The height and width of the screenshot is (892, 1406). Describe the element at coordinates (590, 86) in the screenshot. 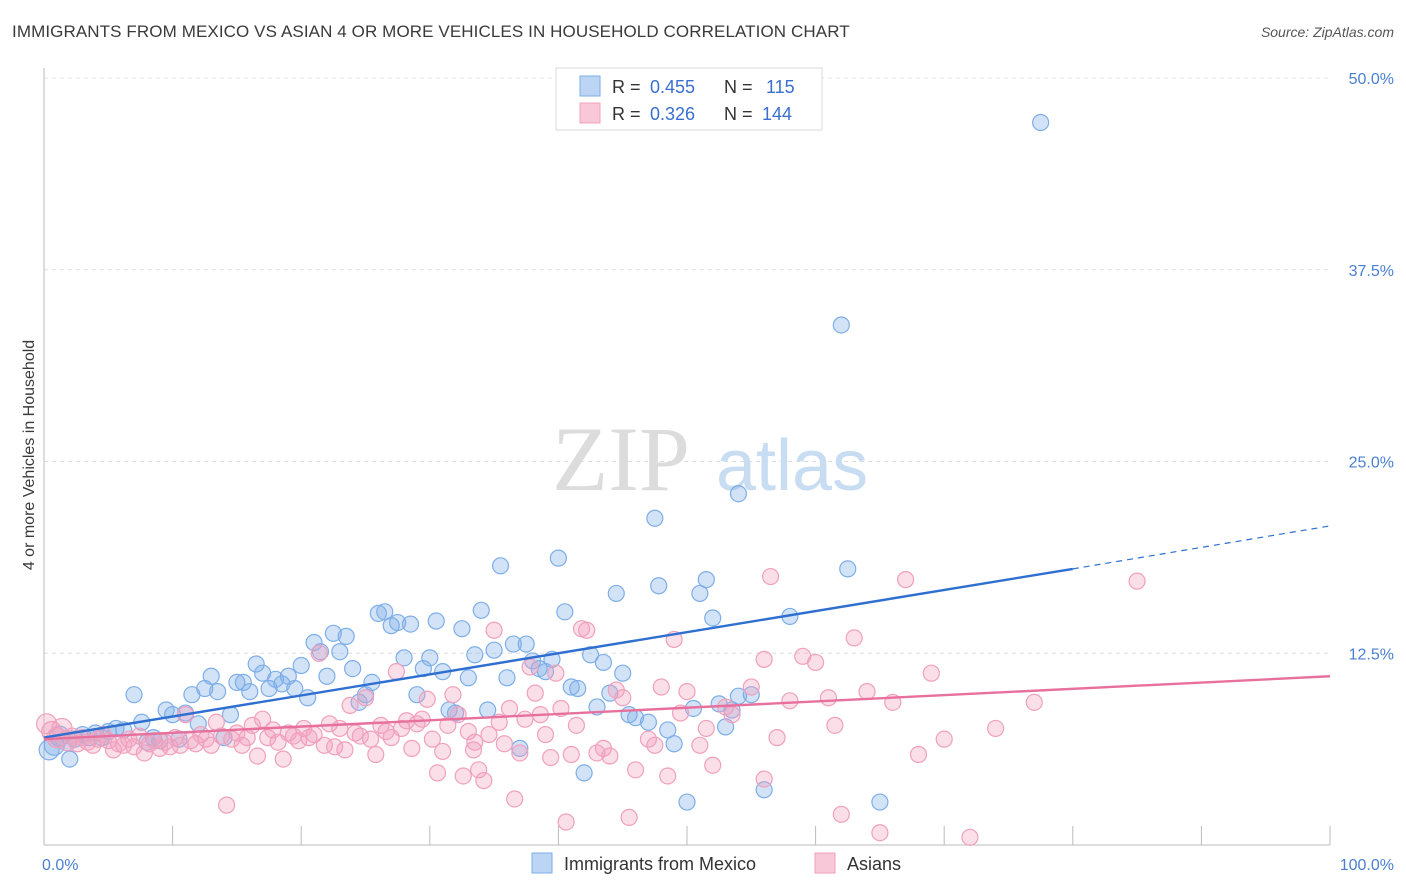

I see `legend-swatch-mexico` at that location.